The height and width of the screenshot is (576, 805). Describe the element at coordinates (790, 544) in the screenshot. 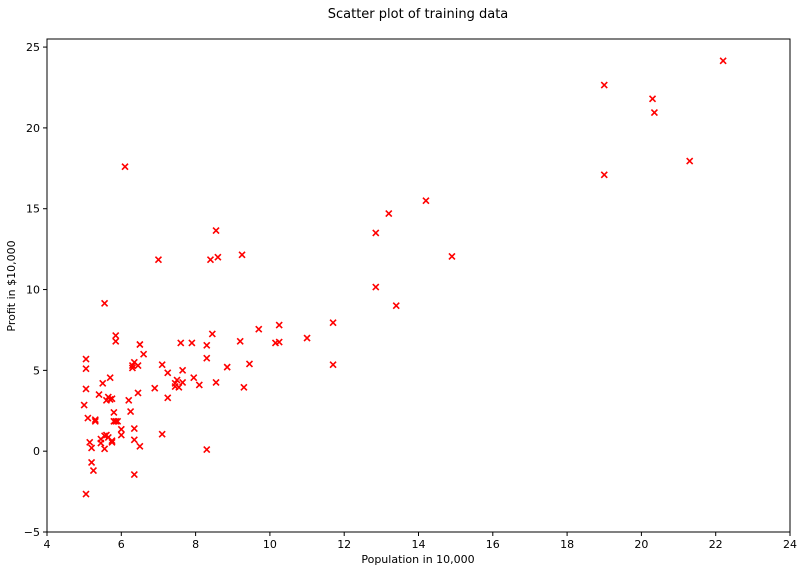

I see `x-tick-label: 24` at that location.